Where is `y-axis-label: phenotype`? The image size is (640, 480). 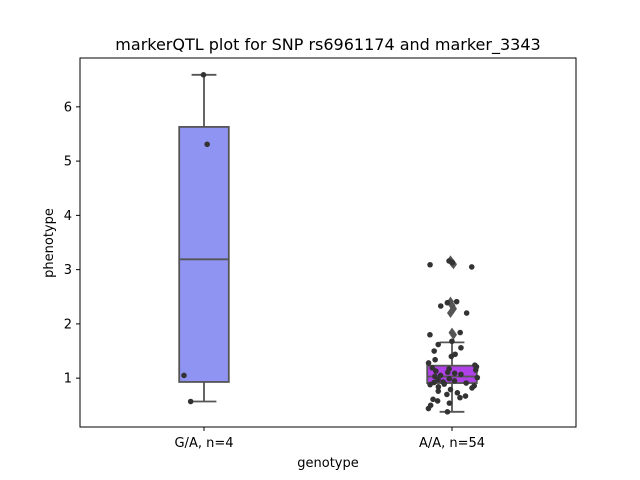 y-axis-label: phenotype is located at coordinates (49, 243).